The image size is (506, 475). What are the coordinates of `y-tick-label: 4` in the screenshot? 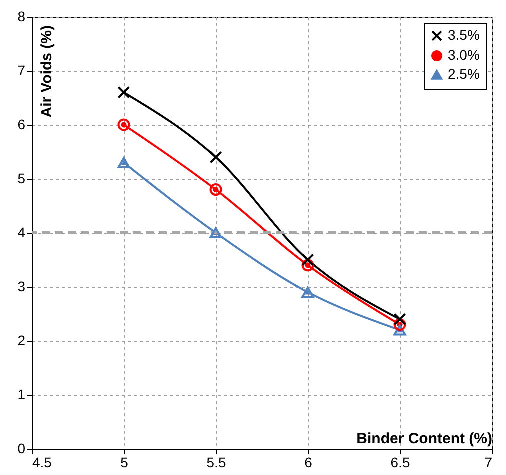 It's located at (22, 232).